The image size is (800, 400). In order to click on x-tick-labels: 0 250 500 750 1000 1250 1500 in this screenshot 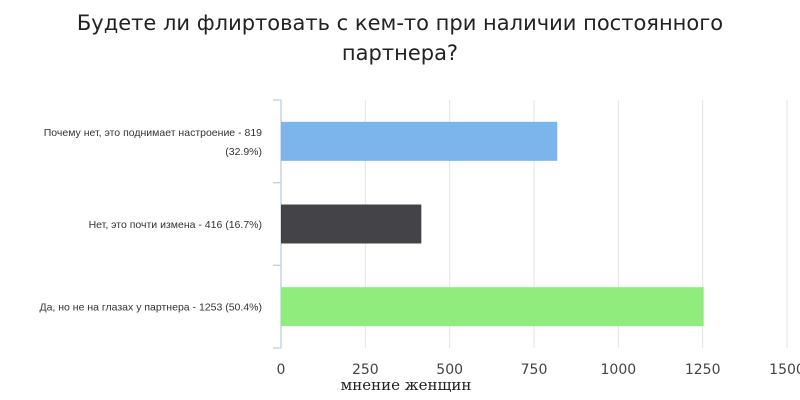, I will do `click(538, 370)`.